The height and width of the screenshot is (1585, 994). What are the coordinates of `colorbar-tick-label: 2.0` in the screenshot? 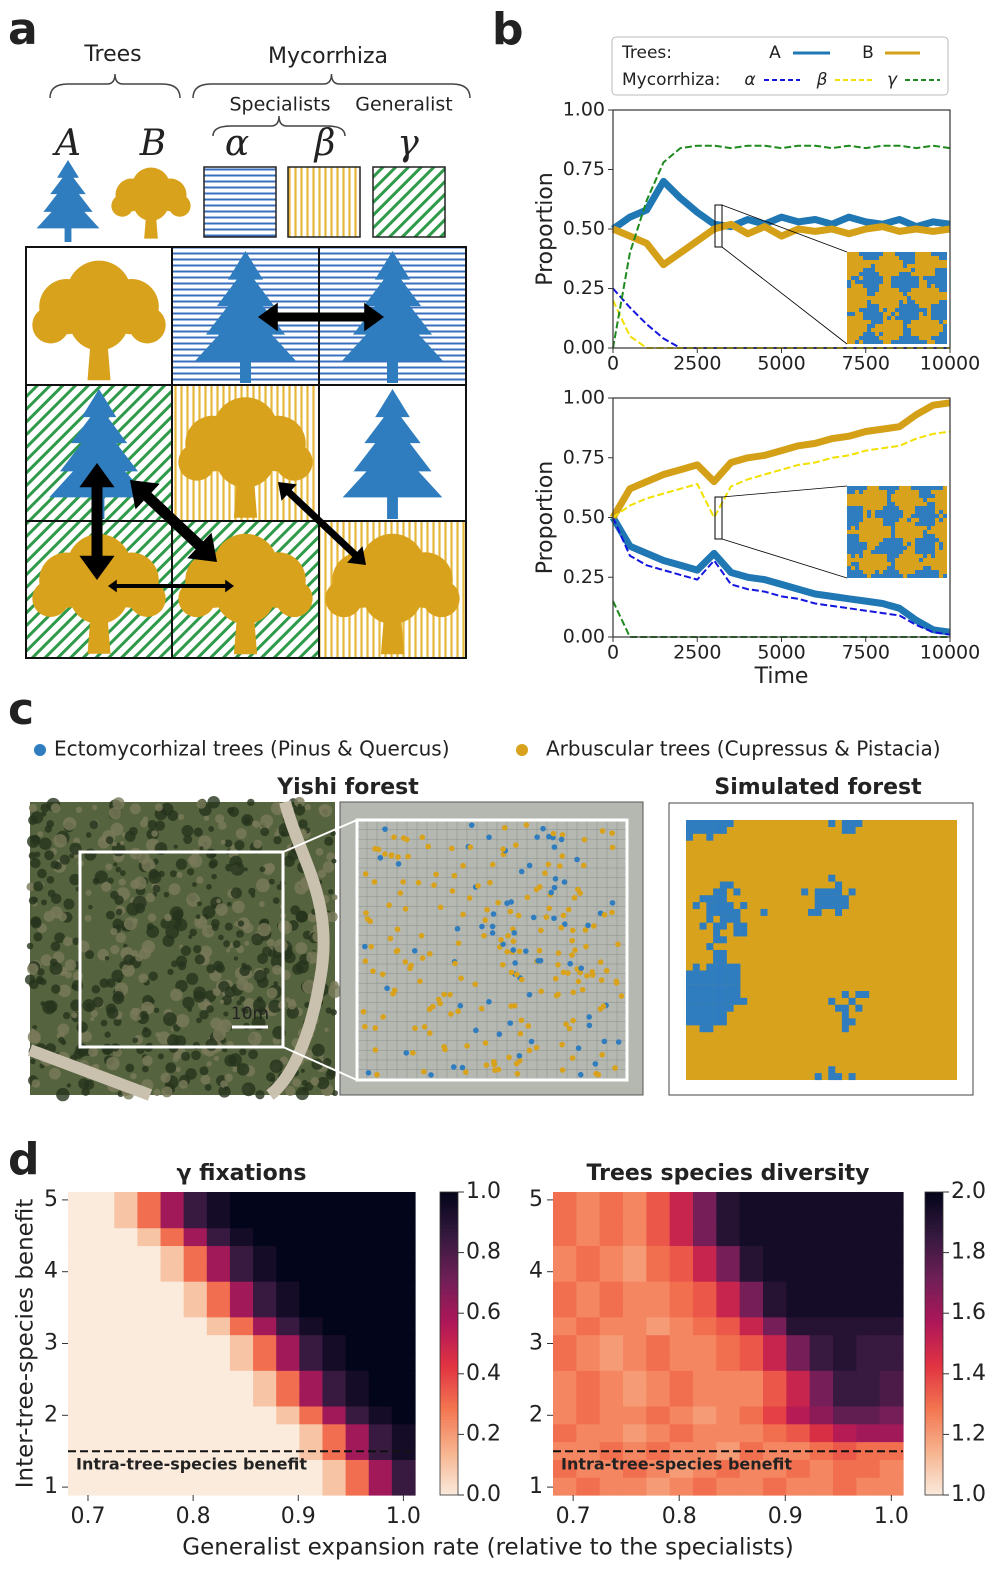 It's located at (968, 1191).